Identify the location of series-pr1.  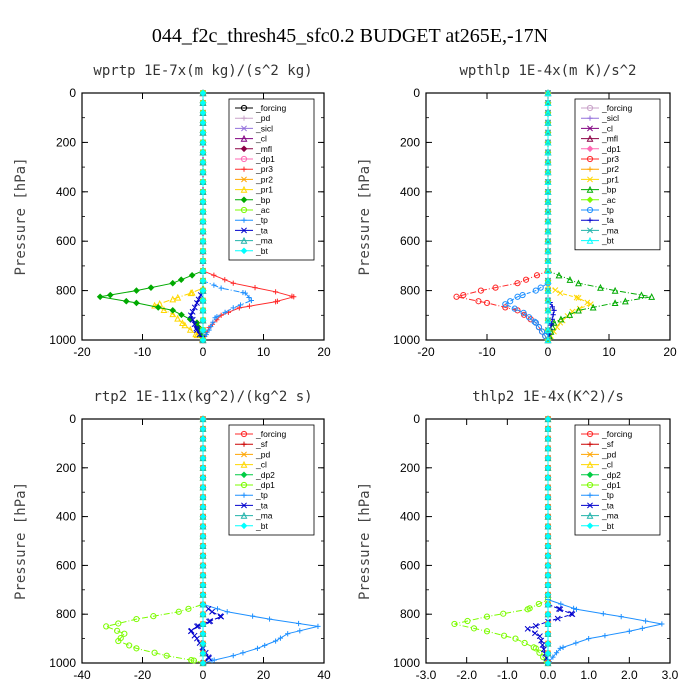
(179, 216).